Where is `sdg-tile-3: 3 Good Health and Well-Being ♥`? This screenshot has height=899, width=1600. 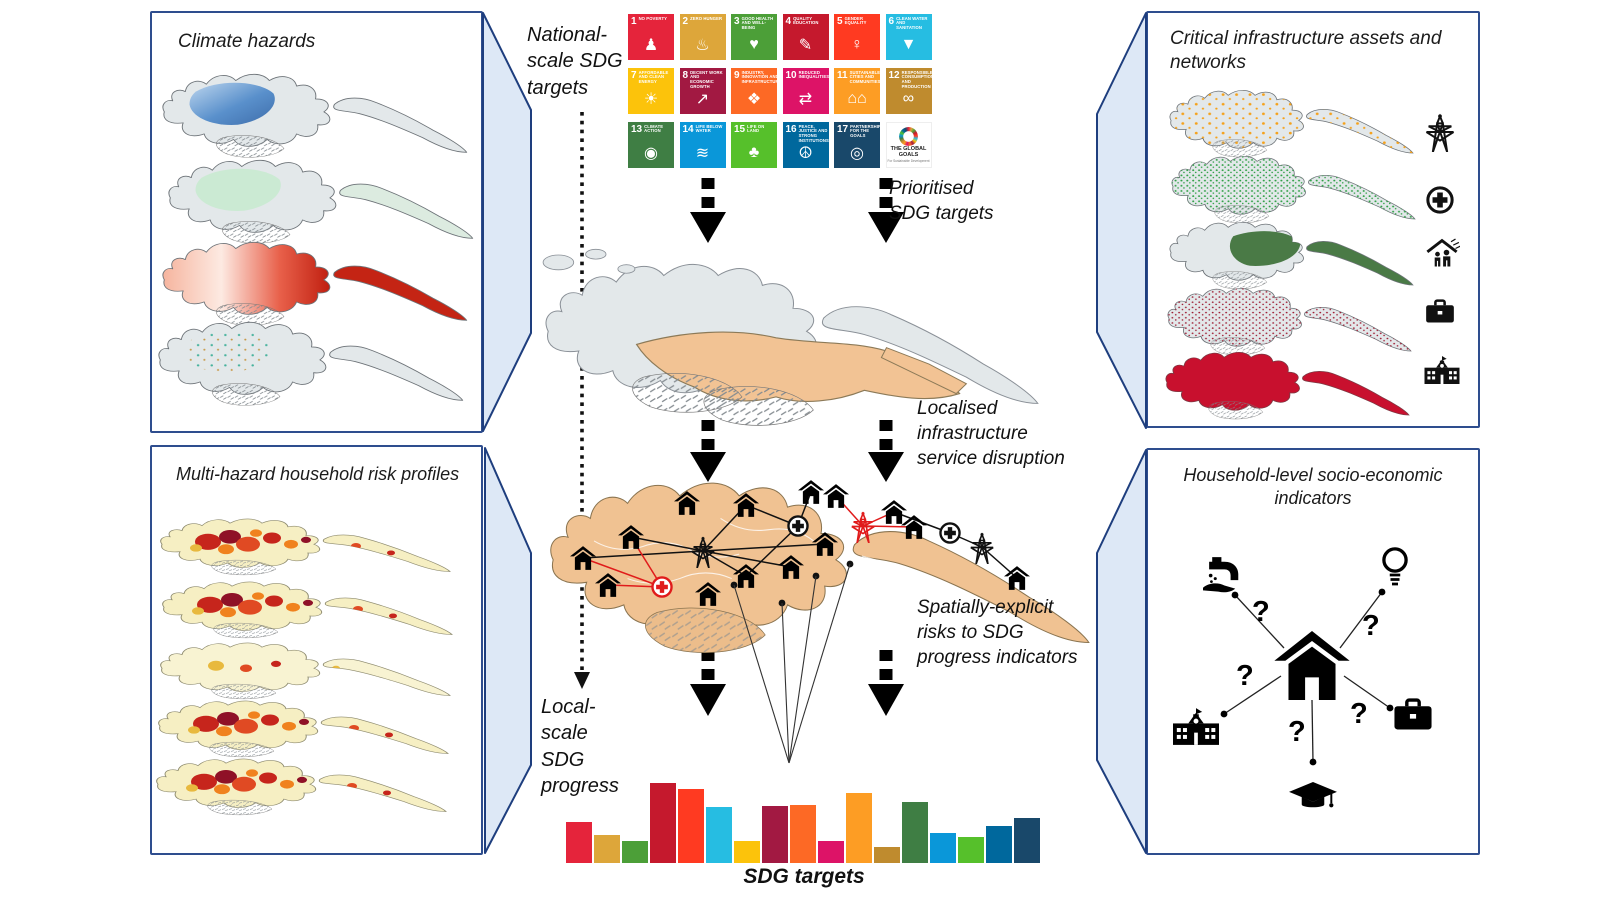 sdg-tile-3: 3 Good Health and Well-Being ♥ is located at coordinates (754, 37).